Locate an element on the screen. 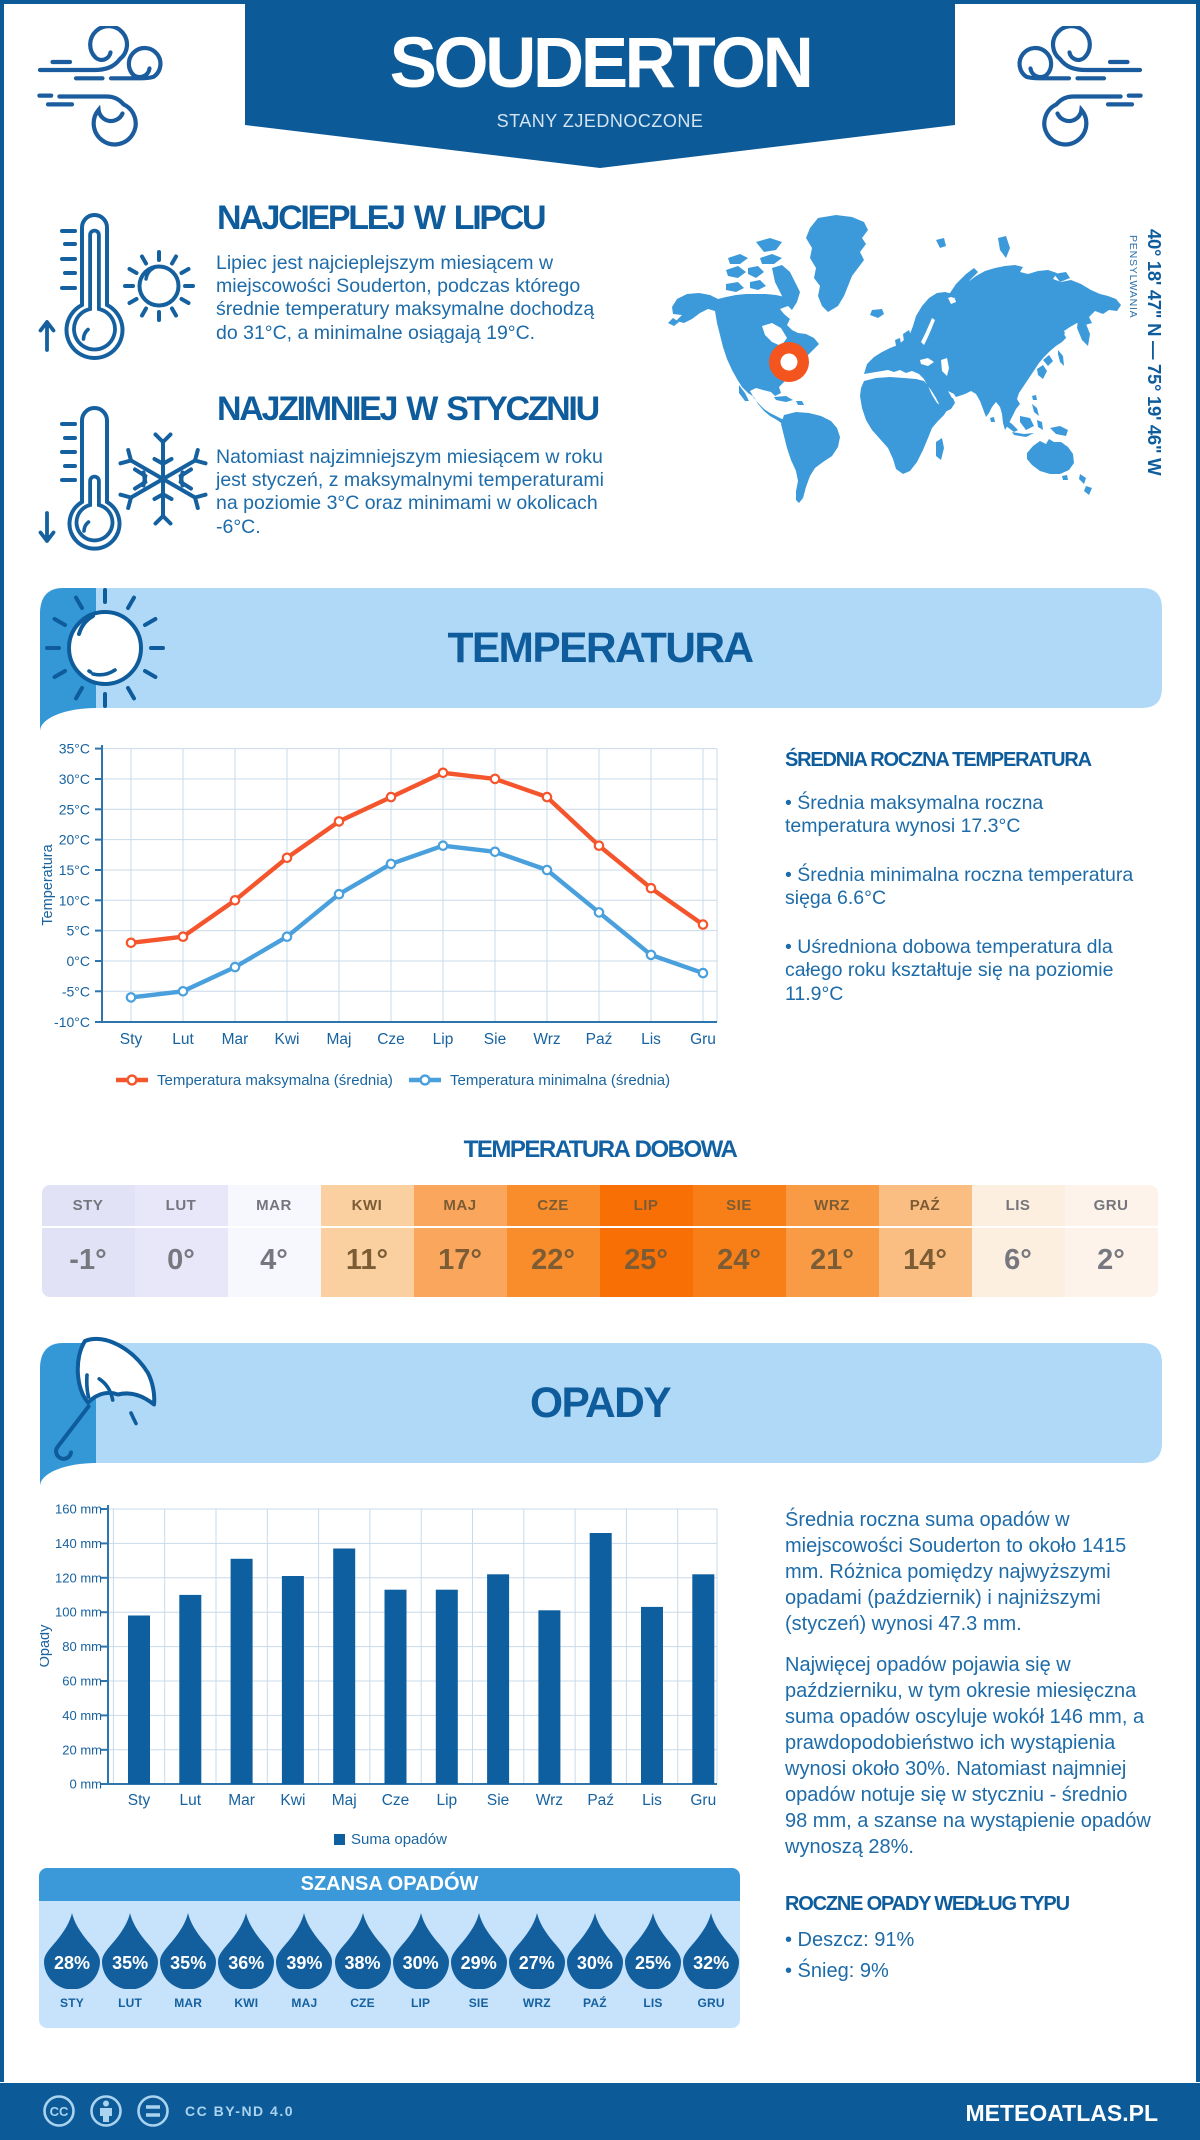 The height and width of the screenshot is (2140, 1200). svg-text: 35°C is located at coordinates (74, 749).